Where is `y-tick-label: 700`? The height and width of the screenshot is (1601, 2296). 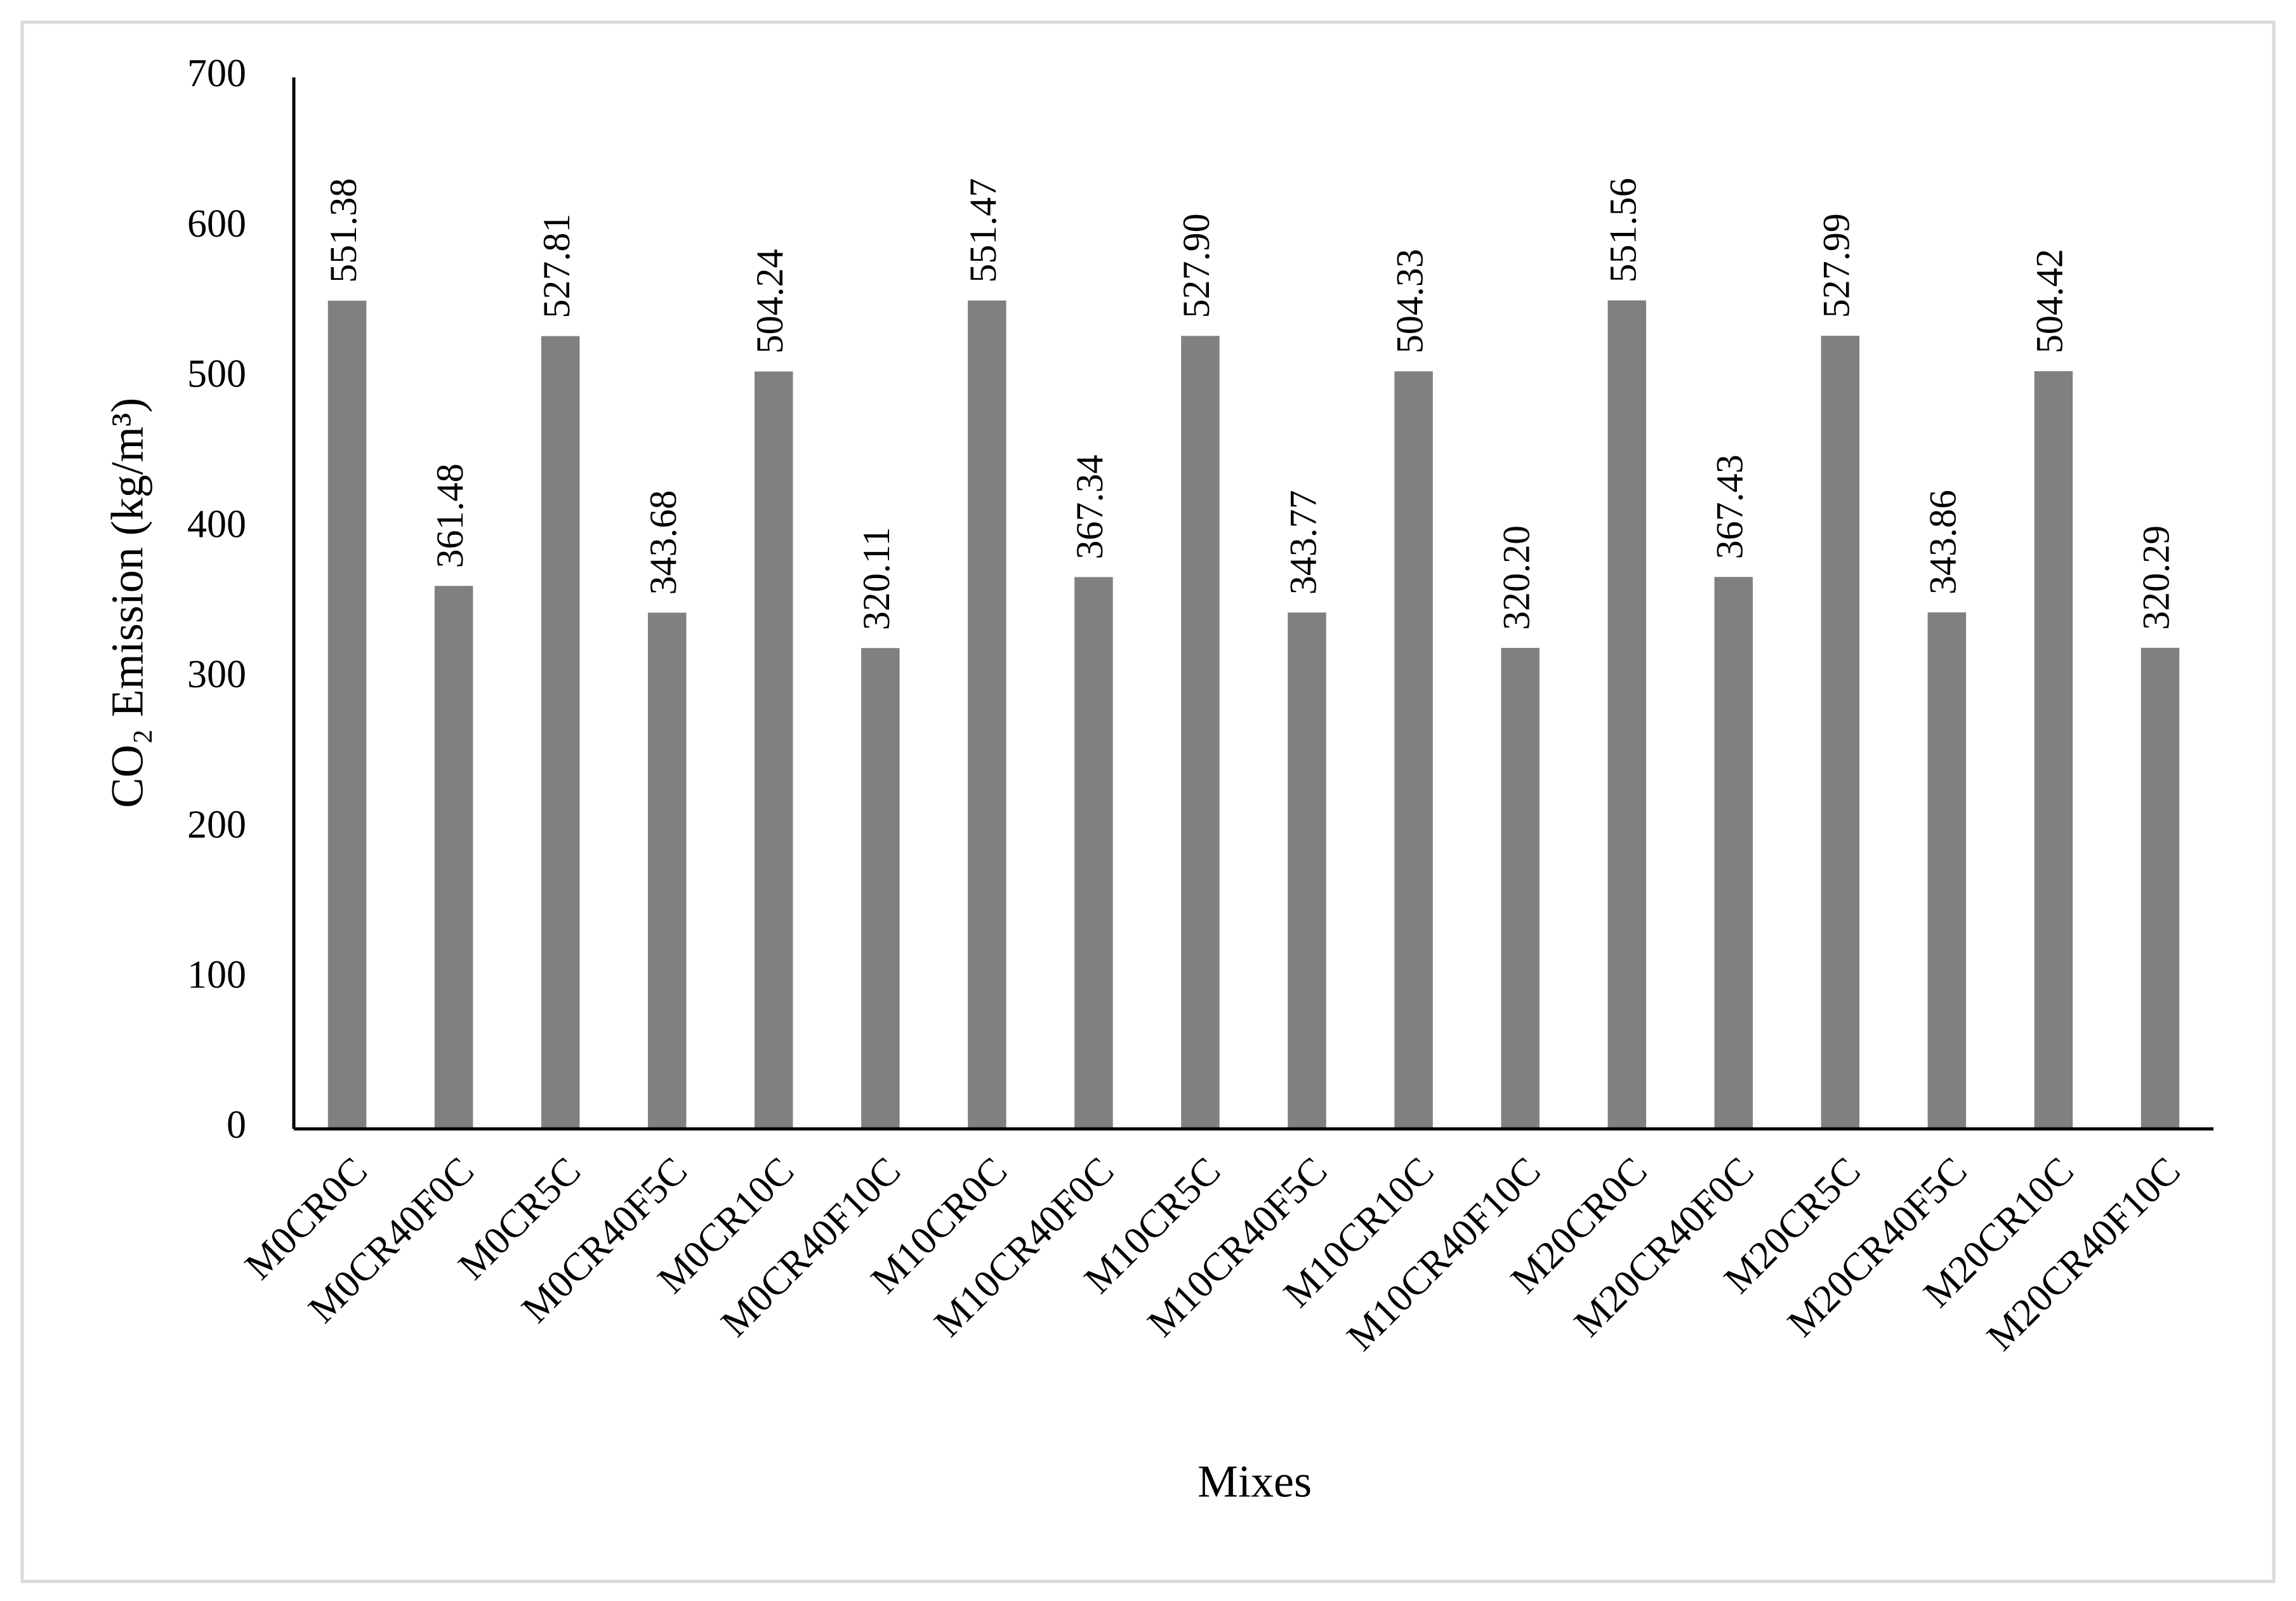
y-tick-label: 700 is located at coordinates (217, 73).